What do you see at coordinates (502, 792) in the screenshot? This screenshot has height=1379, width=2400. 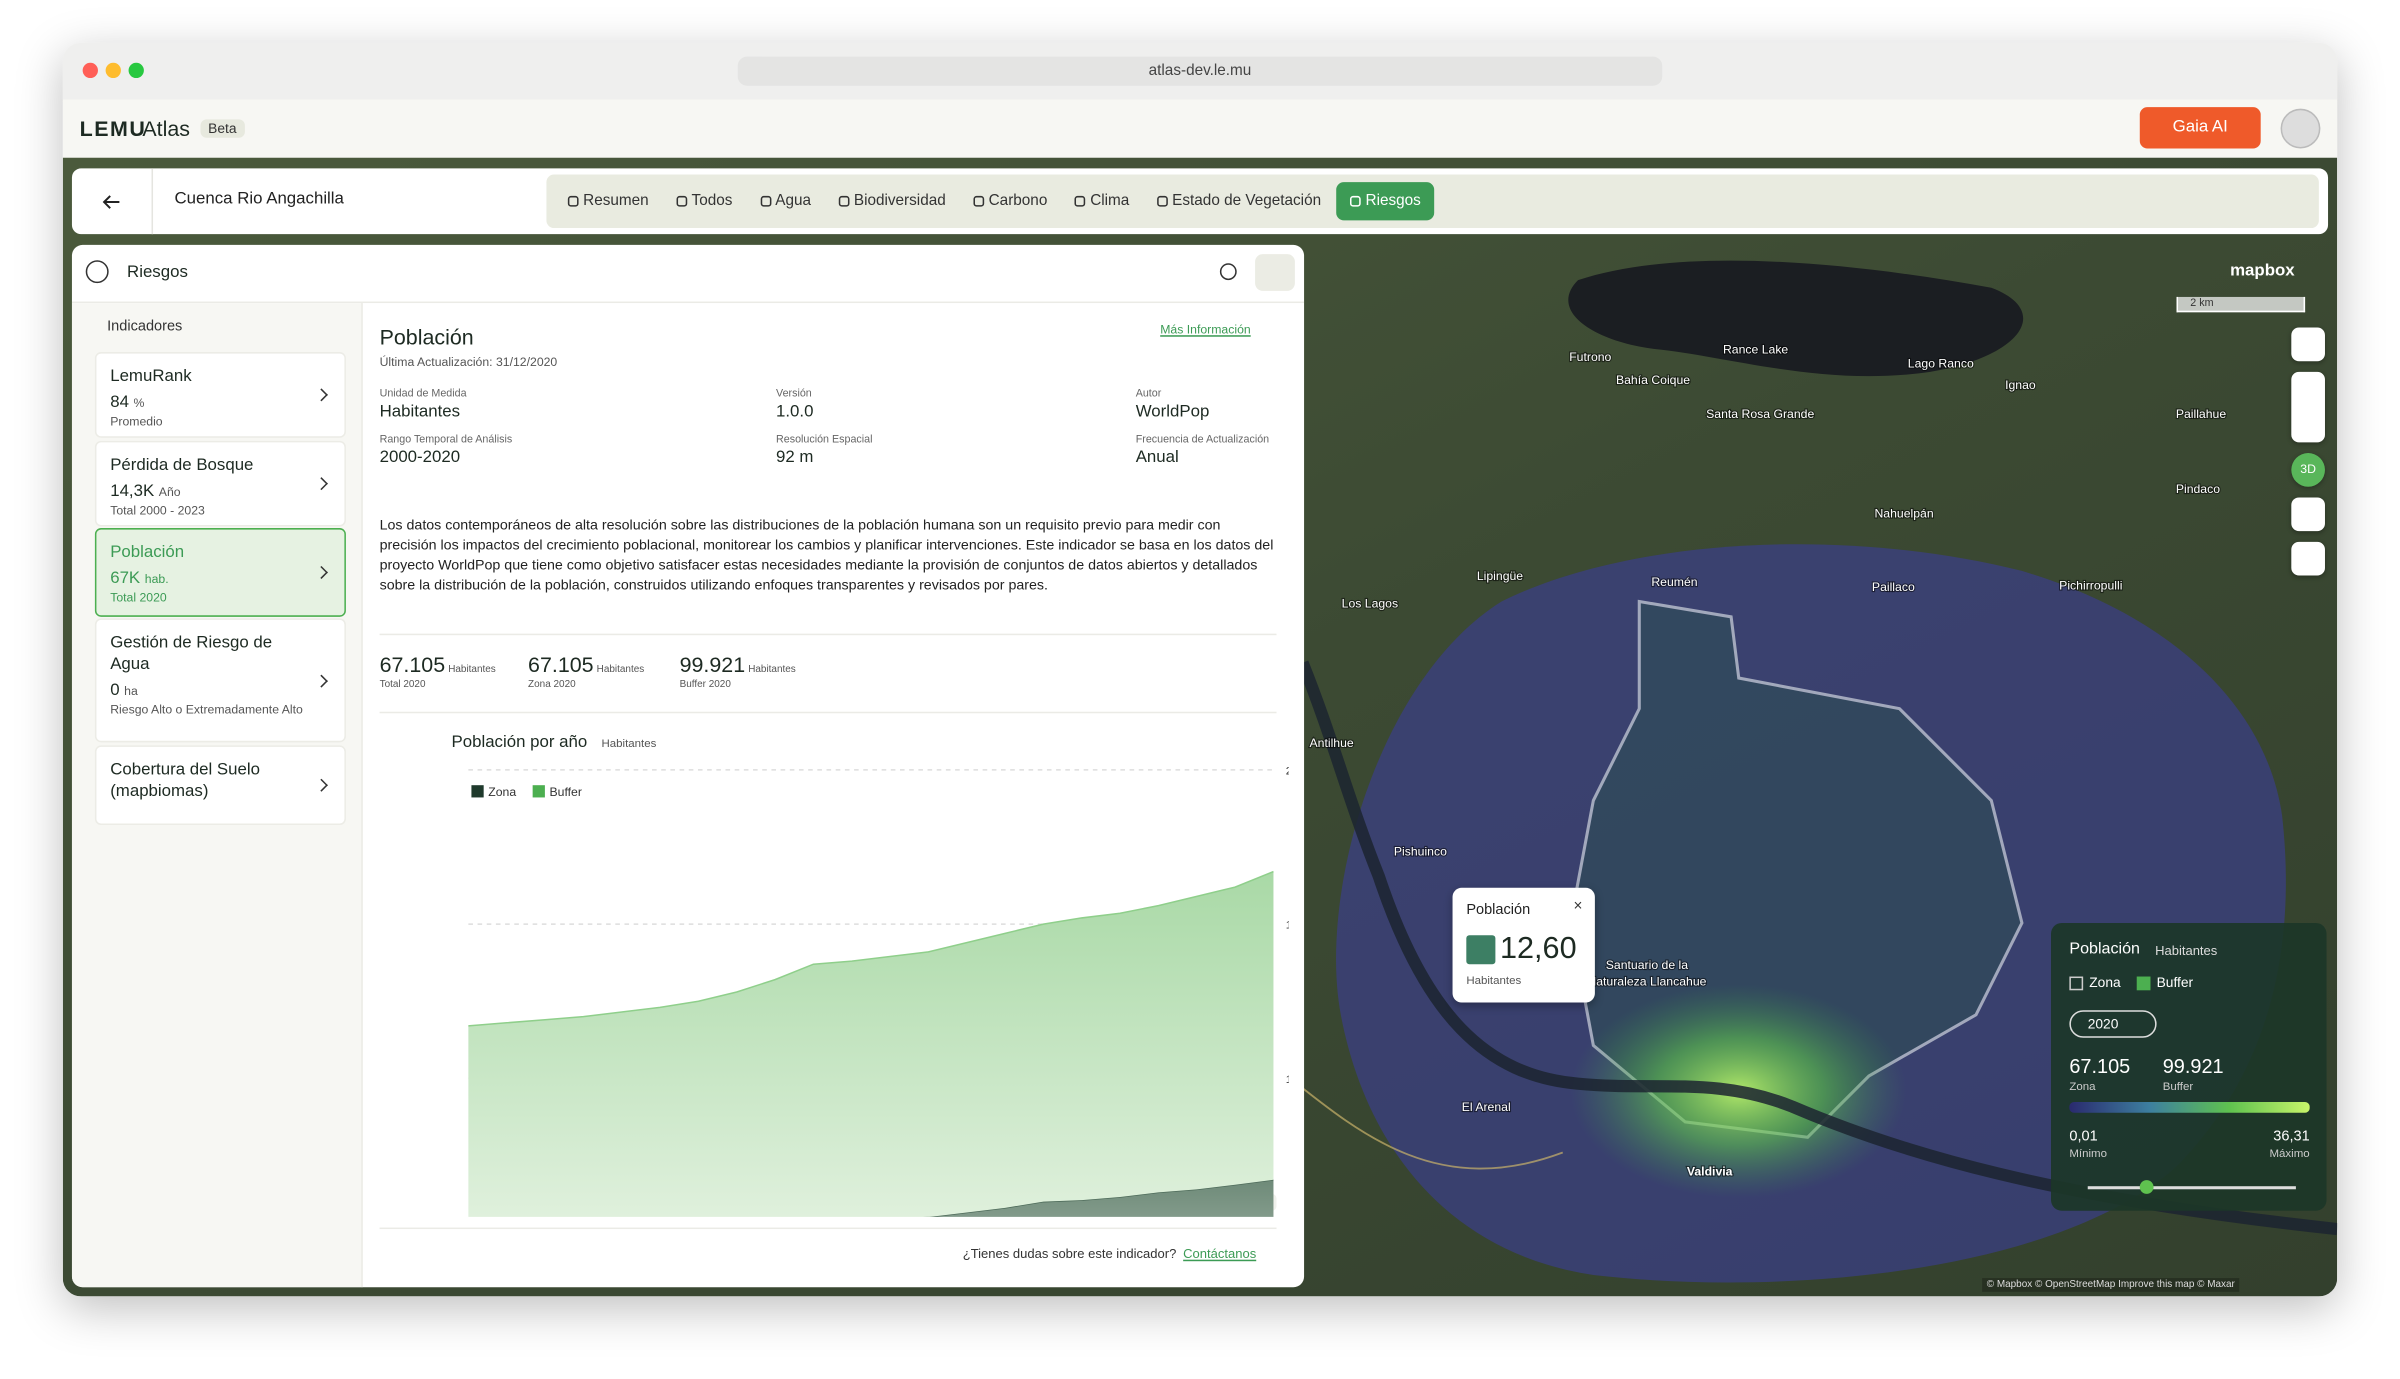 I see `legend-label: Zona` at bounding box center [502, 792].